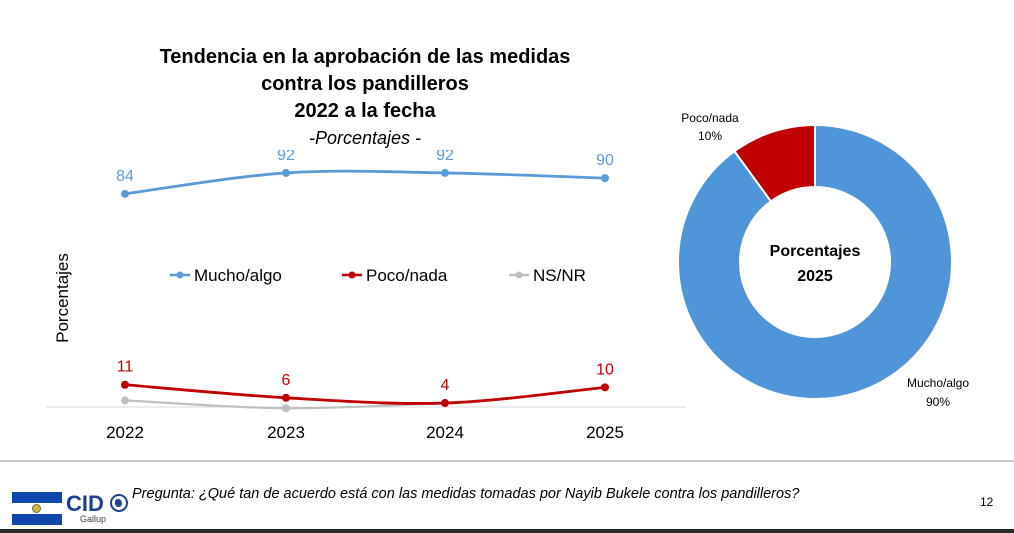 This screenshot has width=1014, height=533. I want to click on x-tick-label: 2025, so click(605, 432).